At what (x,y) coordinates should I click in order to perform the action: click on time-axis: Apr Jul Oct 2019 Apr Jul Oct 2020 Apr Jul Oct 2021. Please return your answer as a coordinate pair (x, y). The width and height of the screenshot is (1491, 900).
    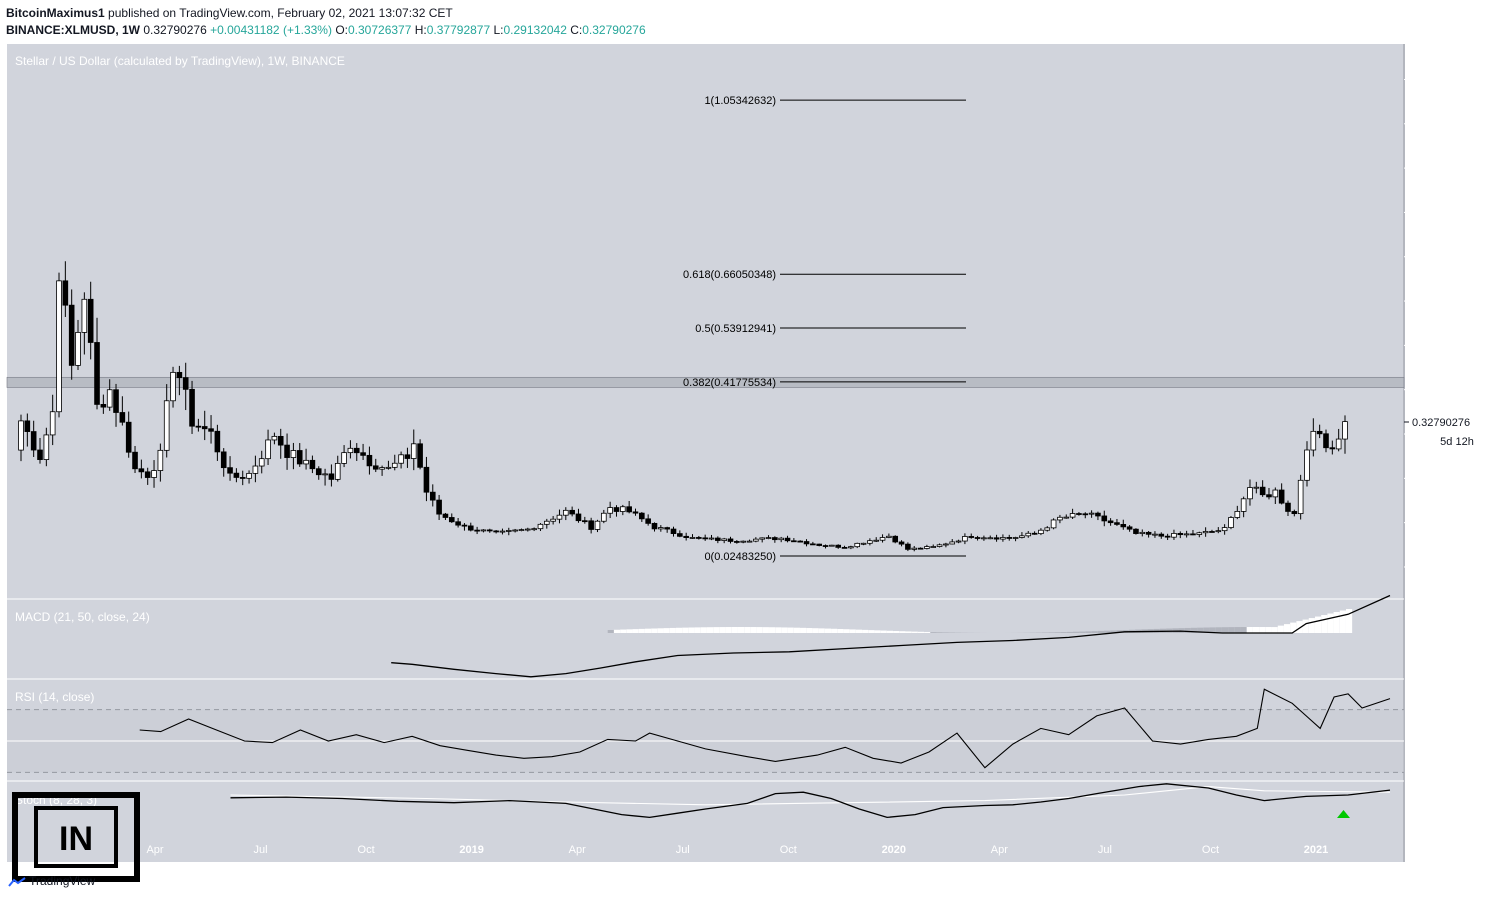
    Looking at the image, I should click on (737, 850).